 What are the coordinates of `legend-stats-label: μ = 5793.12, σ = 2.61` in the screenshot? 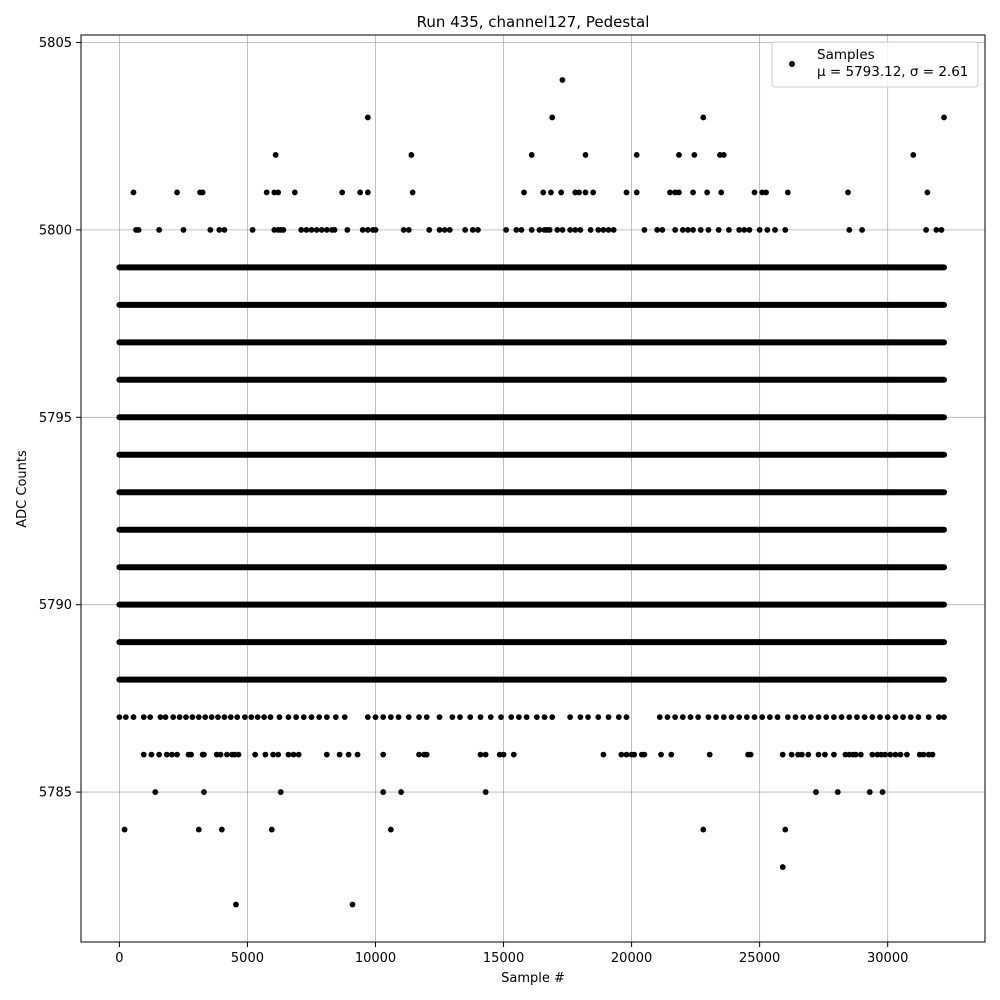 It's located at (892, 72).